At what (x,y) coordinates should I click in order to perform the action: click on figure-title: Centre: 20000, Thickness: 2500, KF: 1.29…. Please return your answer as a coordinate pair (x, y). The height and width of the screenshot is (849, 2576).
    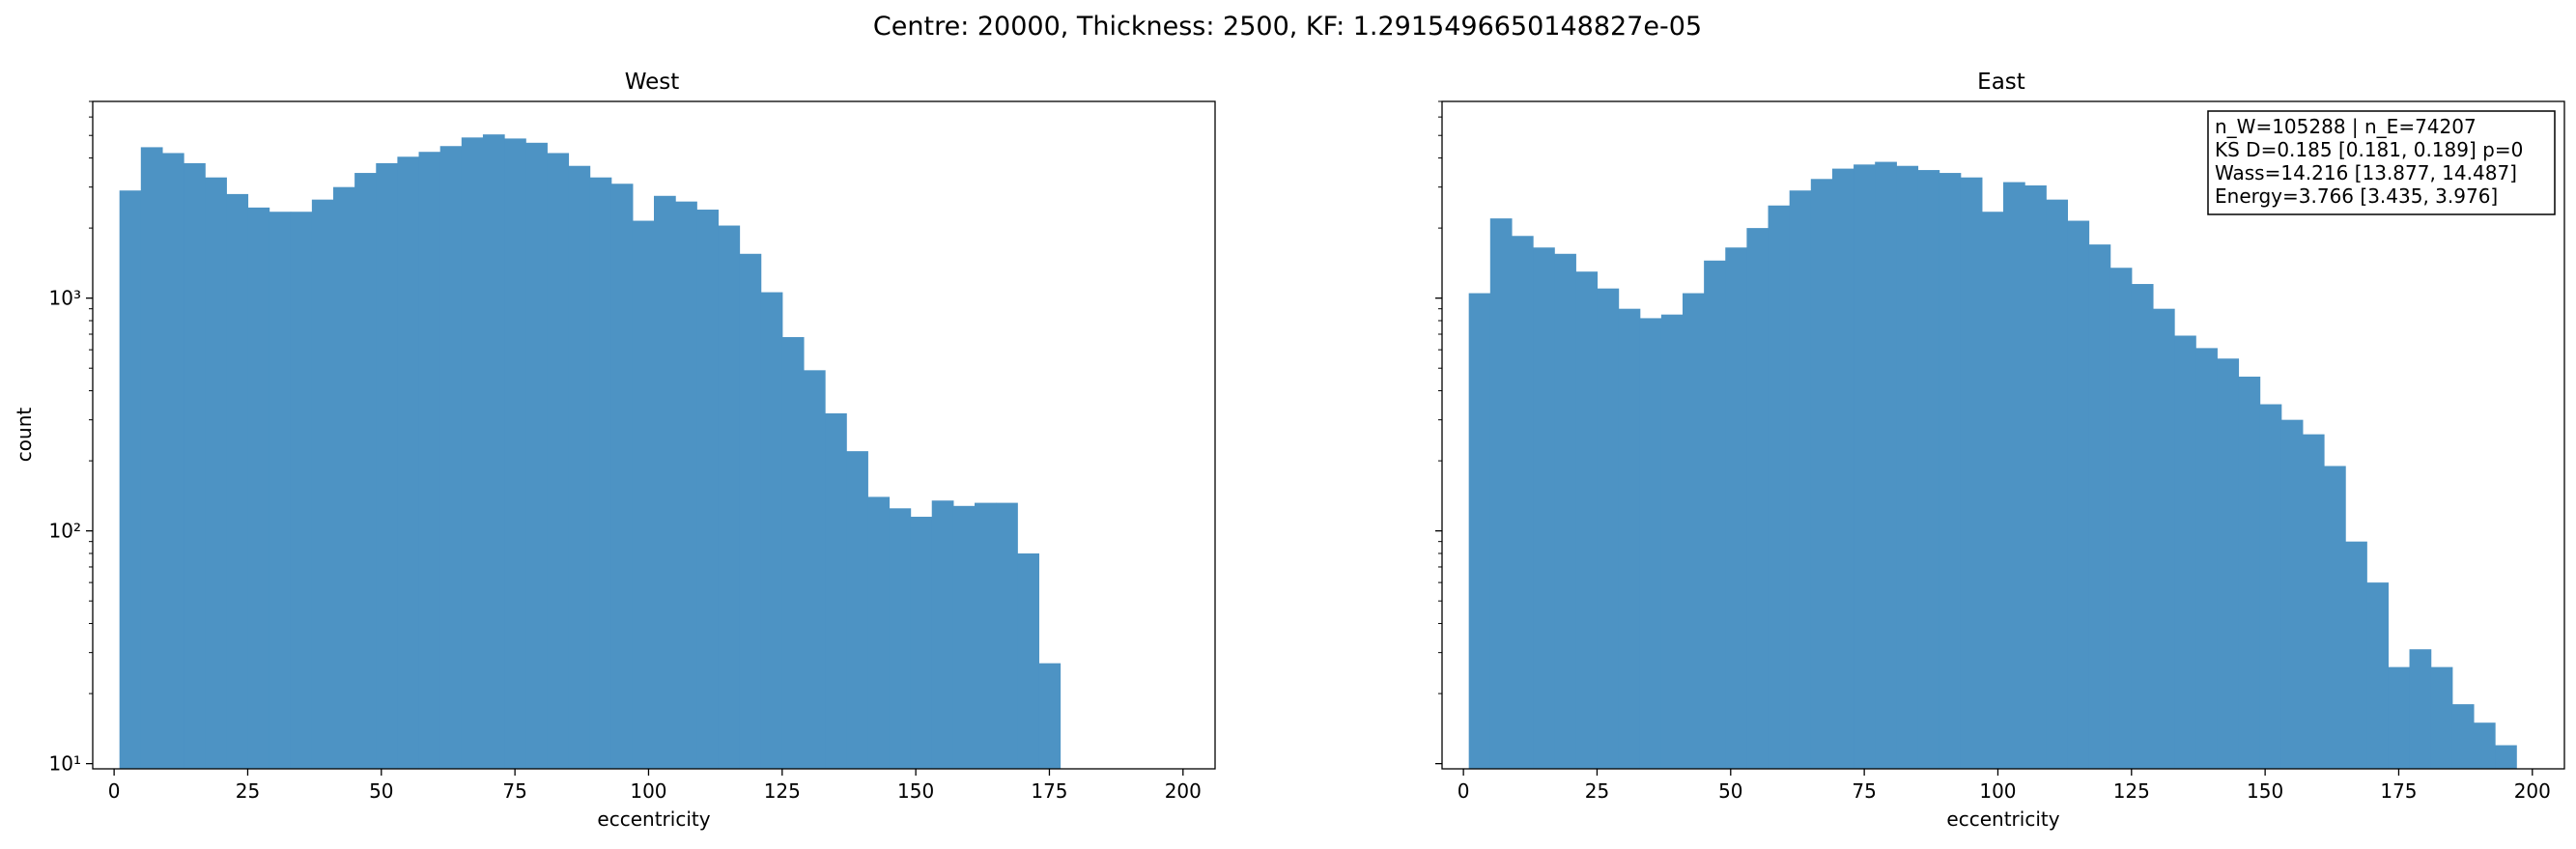
    Looking at the image, I should click on (1287, 27).